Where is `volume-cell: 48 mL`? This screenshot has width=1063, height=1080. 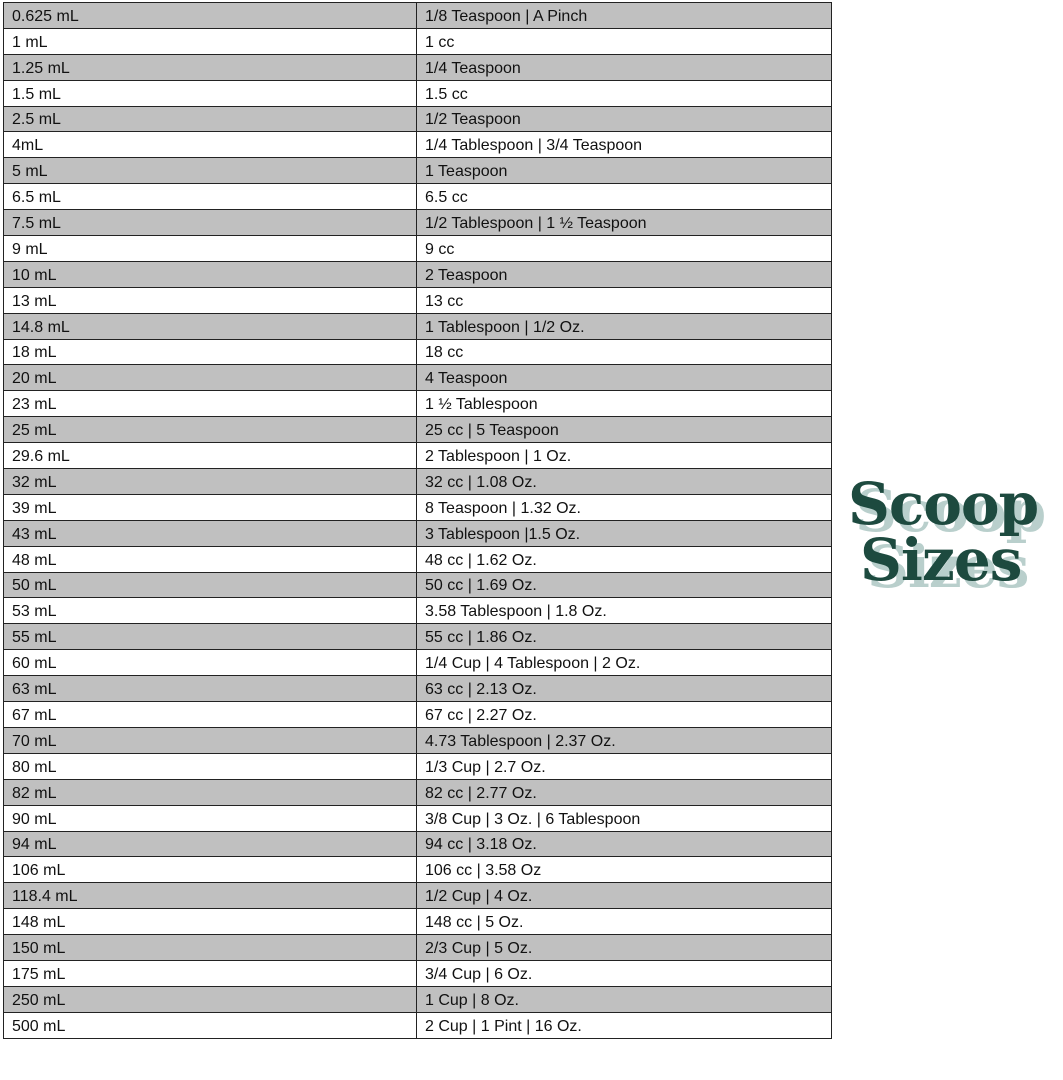 volume-cell: 48 mL is located at coordinates (210, 559).